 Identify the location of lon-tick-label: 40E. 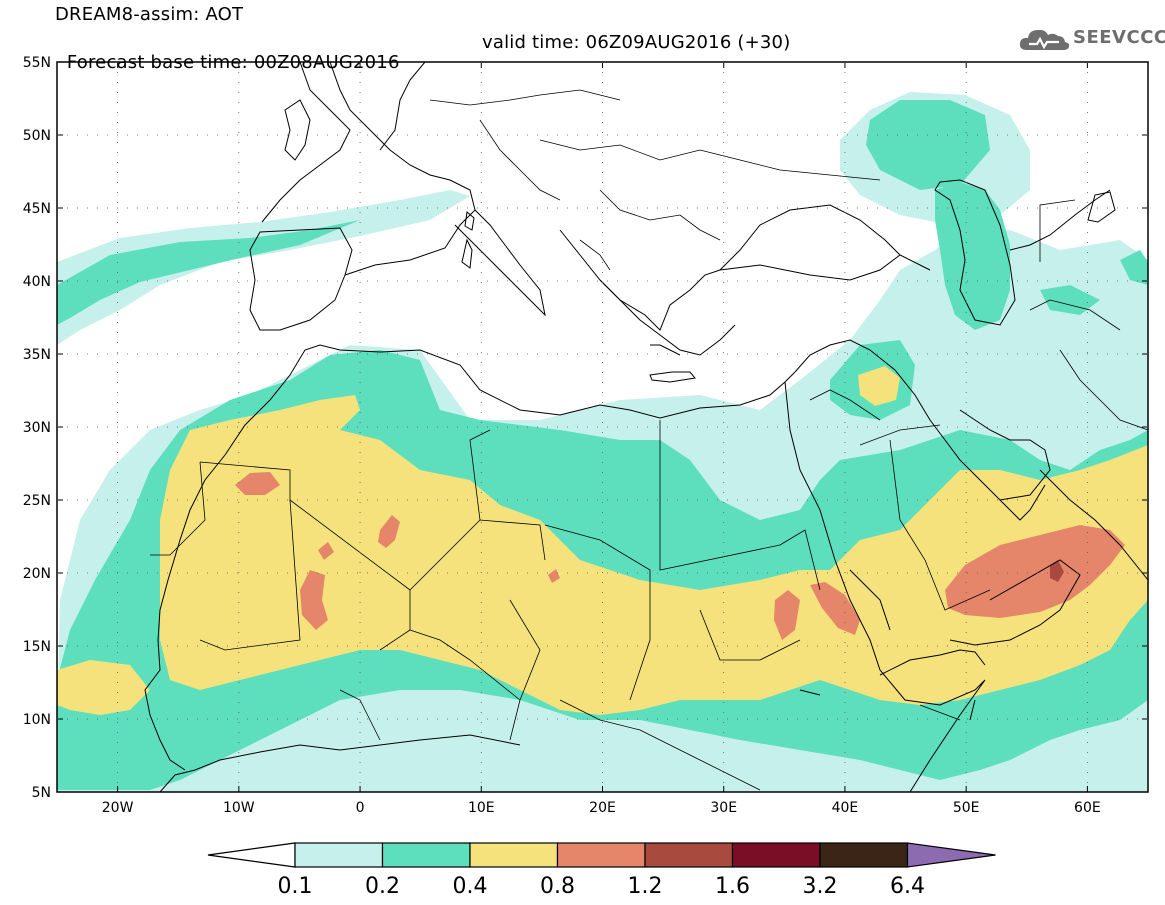
(845, 808).